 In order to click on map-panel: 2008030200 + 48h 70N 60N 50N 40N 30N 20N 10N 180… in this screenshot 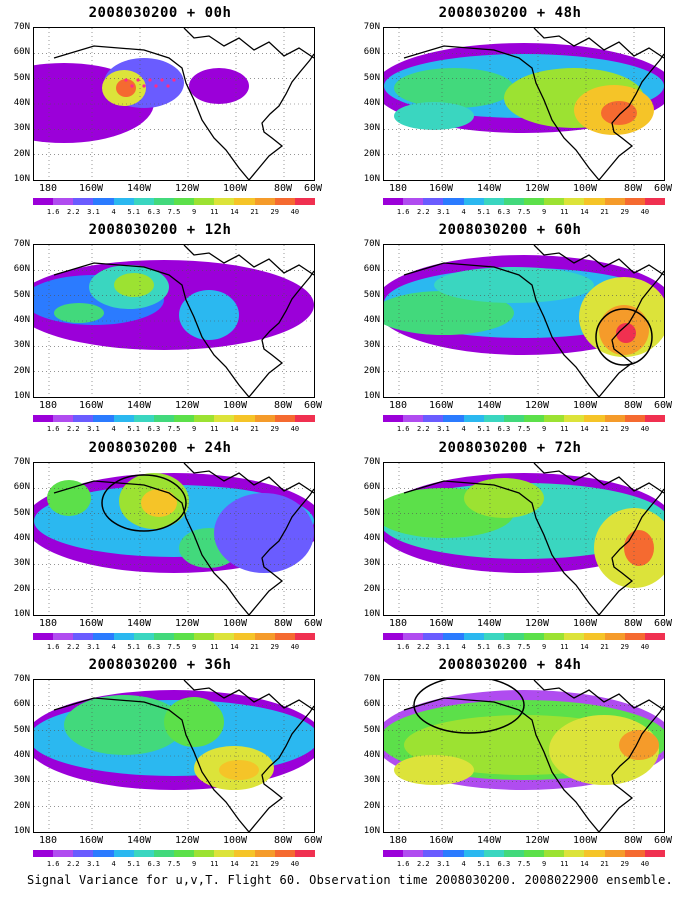, I will do `click(511, 110)`.